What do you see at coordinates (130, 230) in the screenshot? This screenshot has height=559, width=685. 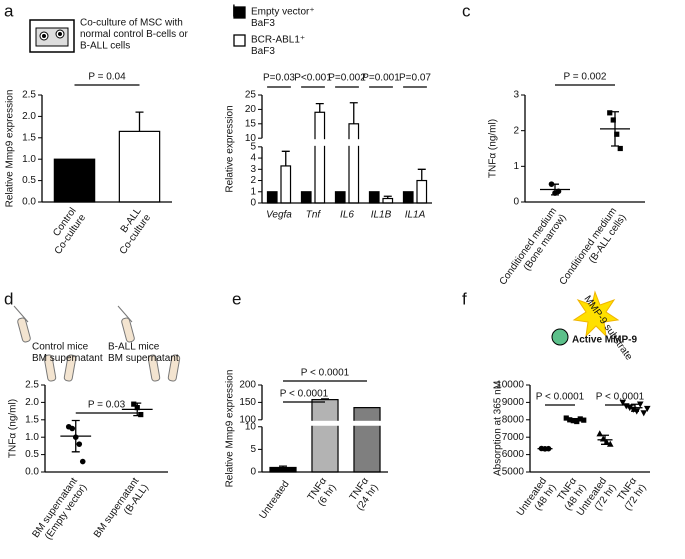 I see `x-tick-label: B-ALLCo-culture` at bounding box center [130, 230].